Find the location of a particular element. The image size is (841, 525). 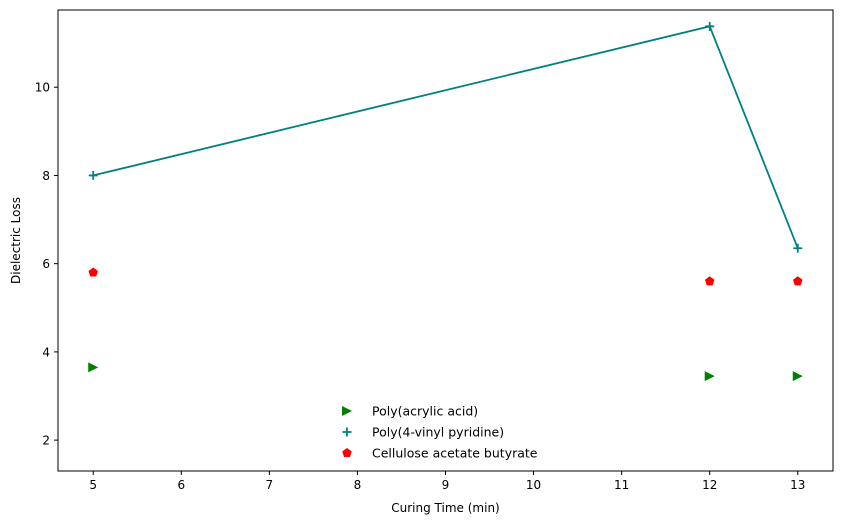

x-tick-label: 11 is located at coordinates (621, 485).